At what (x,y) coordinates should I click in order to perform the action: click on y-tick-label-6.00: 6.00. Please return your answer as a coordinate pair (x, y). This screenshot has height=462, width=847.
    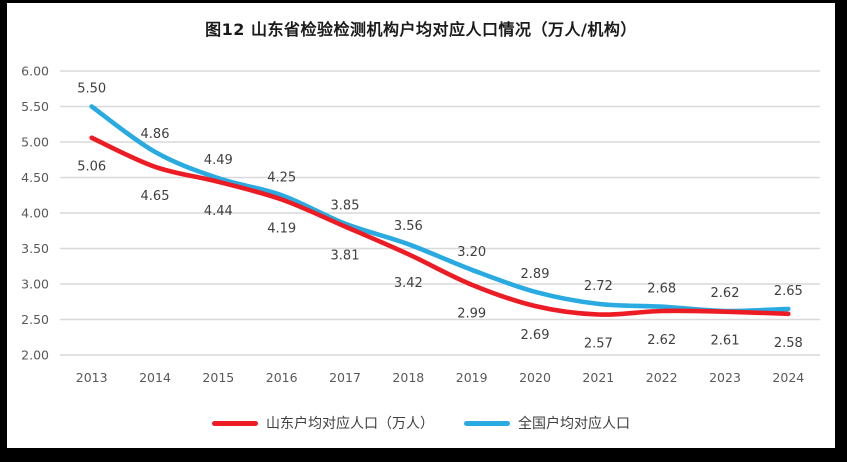
    Looking at the image, I should click on (35, 71).